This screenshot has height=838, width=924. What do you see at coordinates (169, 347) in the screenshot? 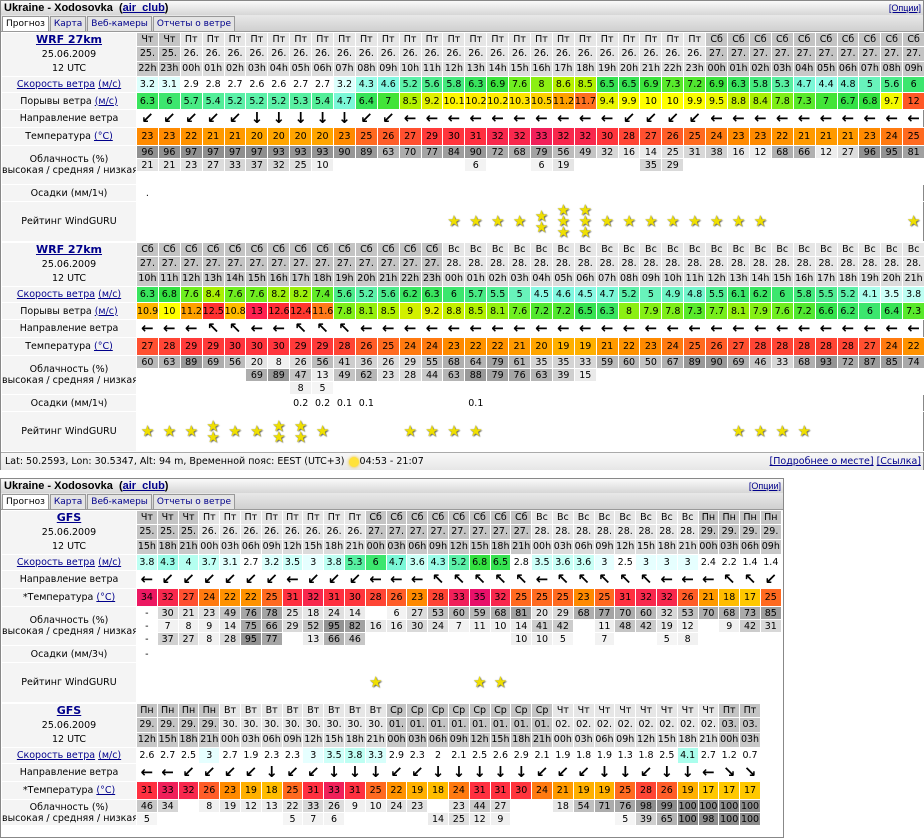
I see `temp-cell: 28` at bounding box center [169, 347].